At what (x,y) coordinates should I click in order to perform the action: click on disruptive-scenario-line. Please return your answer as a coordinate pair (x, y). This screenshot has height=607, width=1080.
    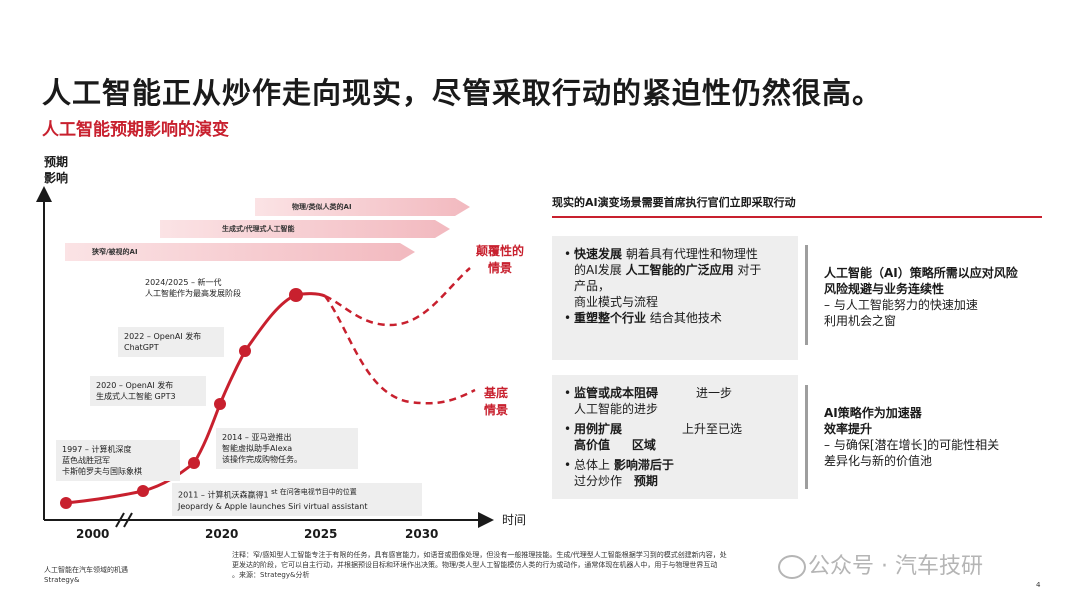
    Looking at the image, I should click on (397, 297).